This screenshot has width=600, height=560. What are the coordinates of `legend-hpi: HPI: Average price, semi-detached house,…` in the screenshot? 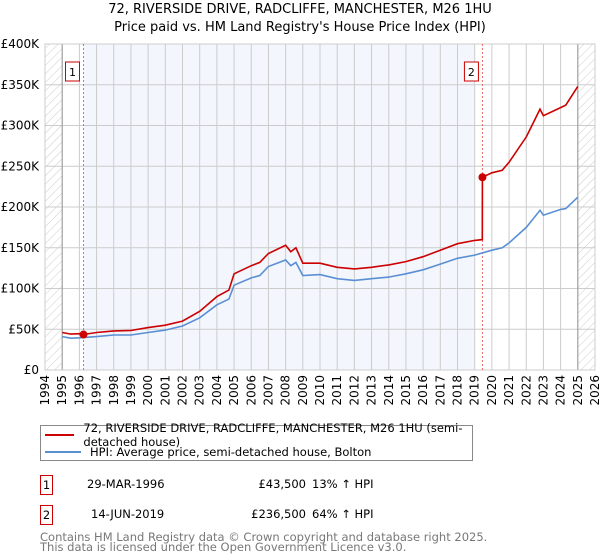 It's located at (231, 452).